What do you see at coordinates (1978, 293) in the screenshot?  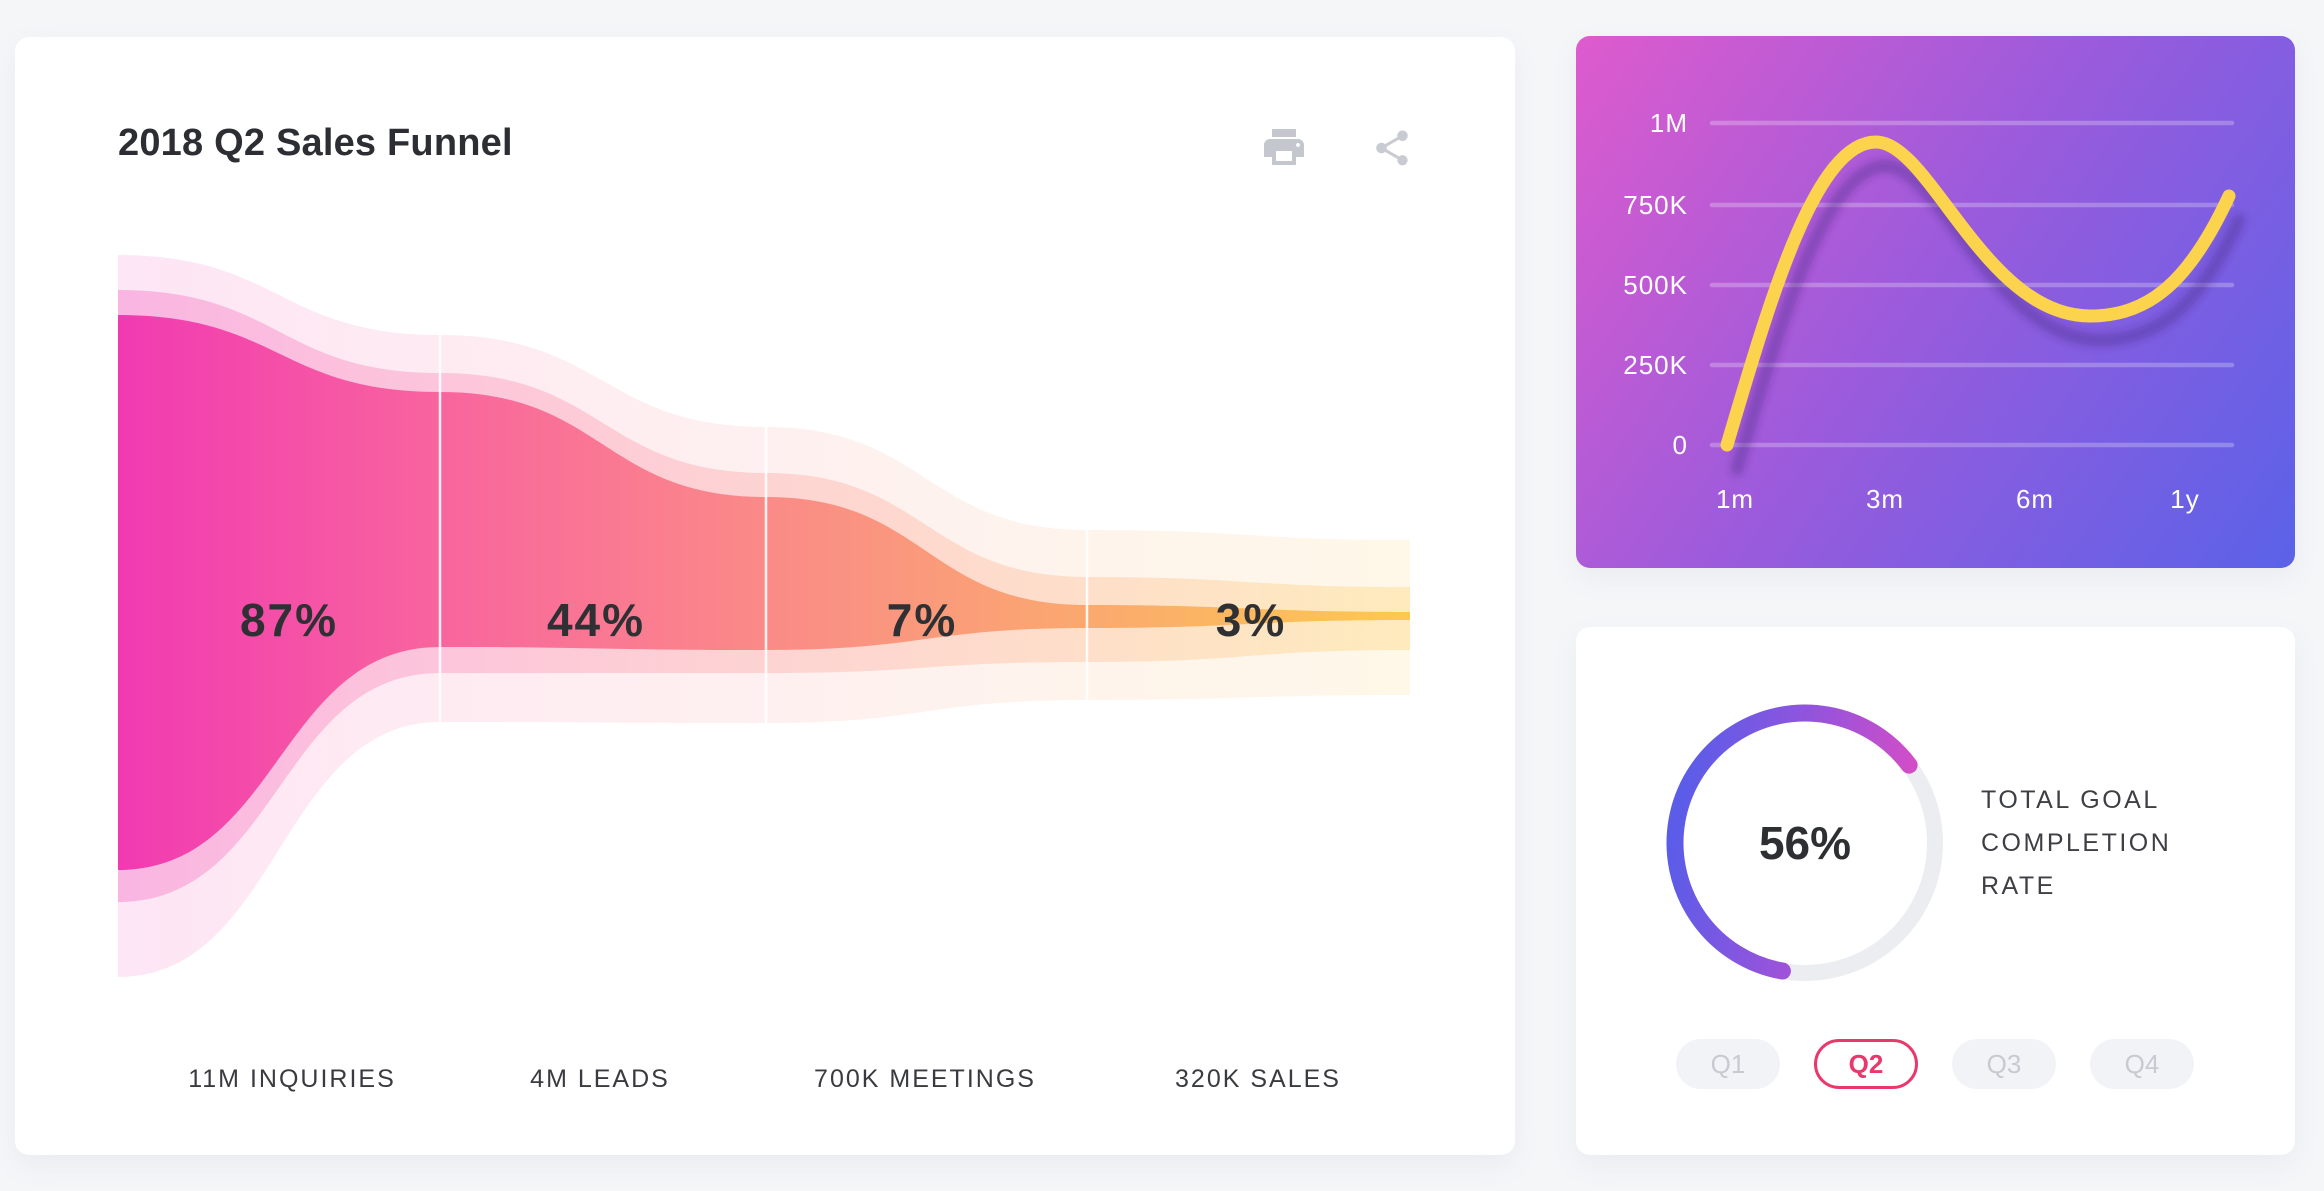 I see `trend-line` at bounding box center [1978, 293].